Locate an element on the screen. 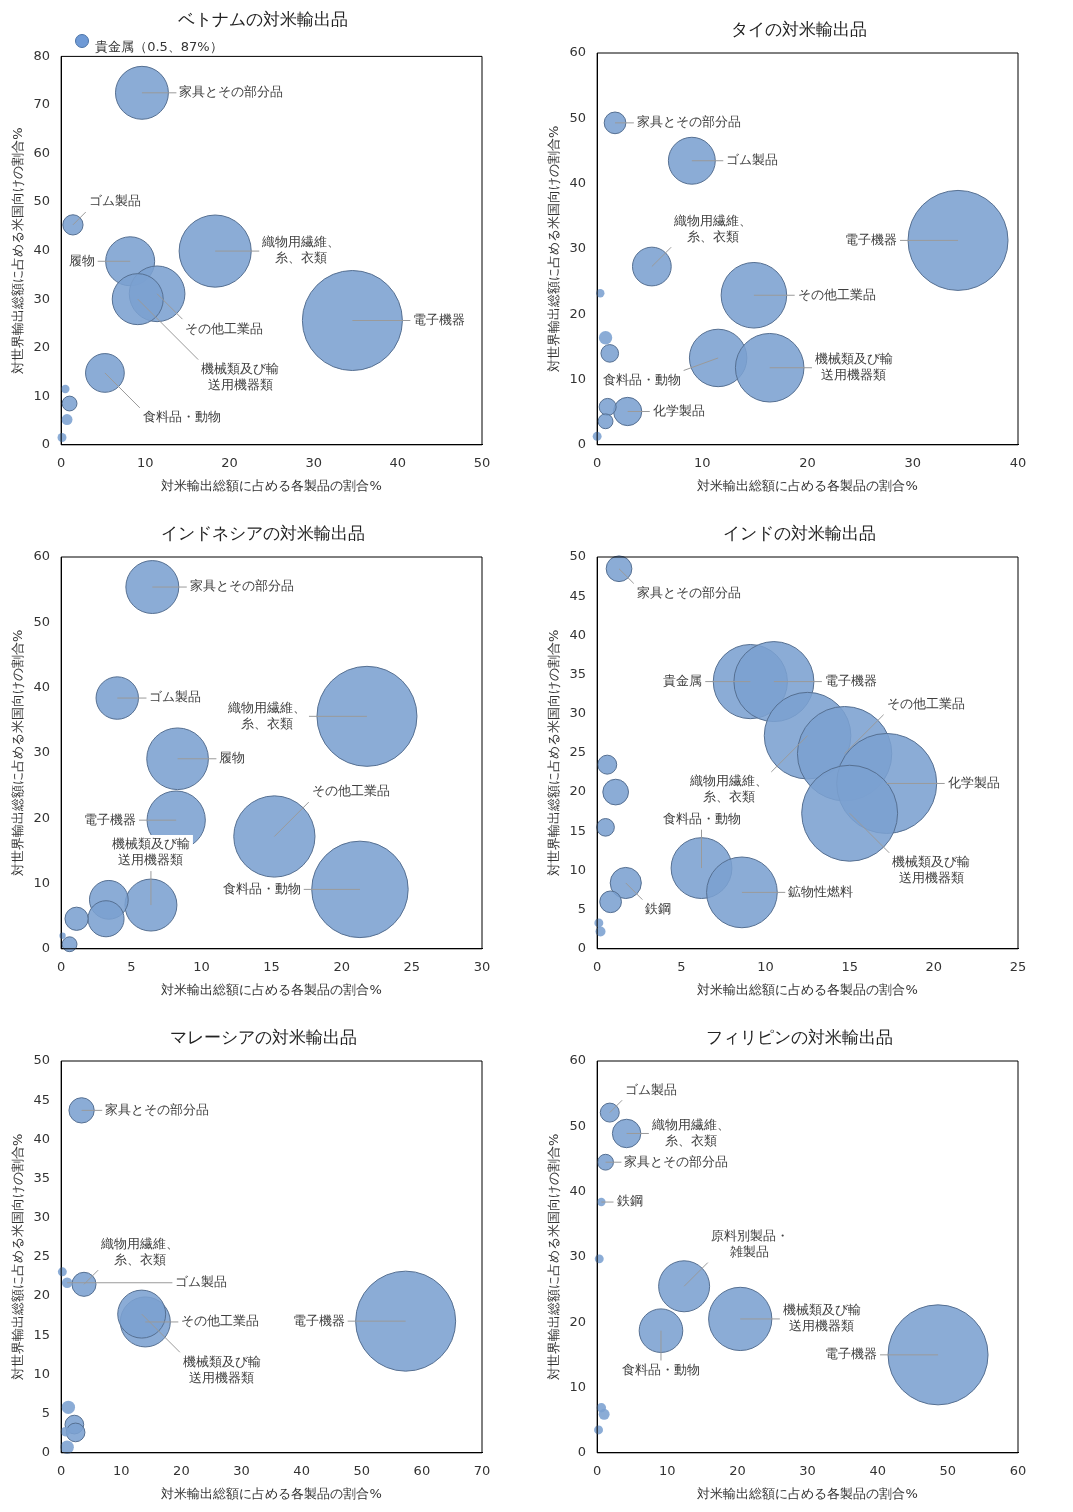  y-tick-label: 25 is located at coordinates (578, 752).